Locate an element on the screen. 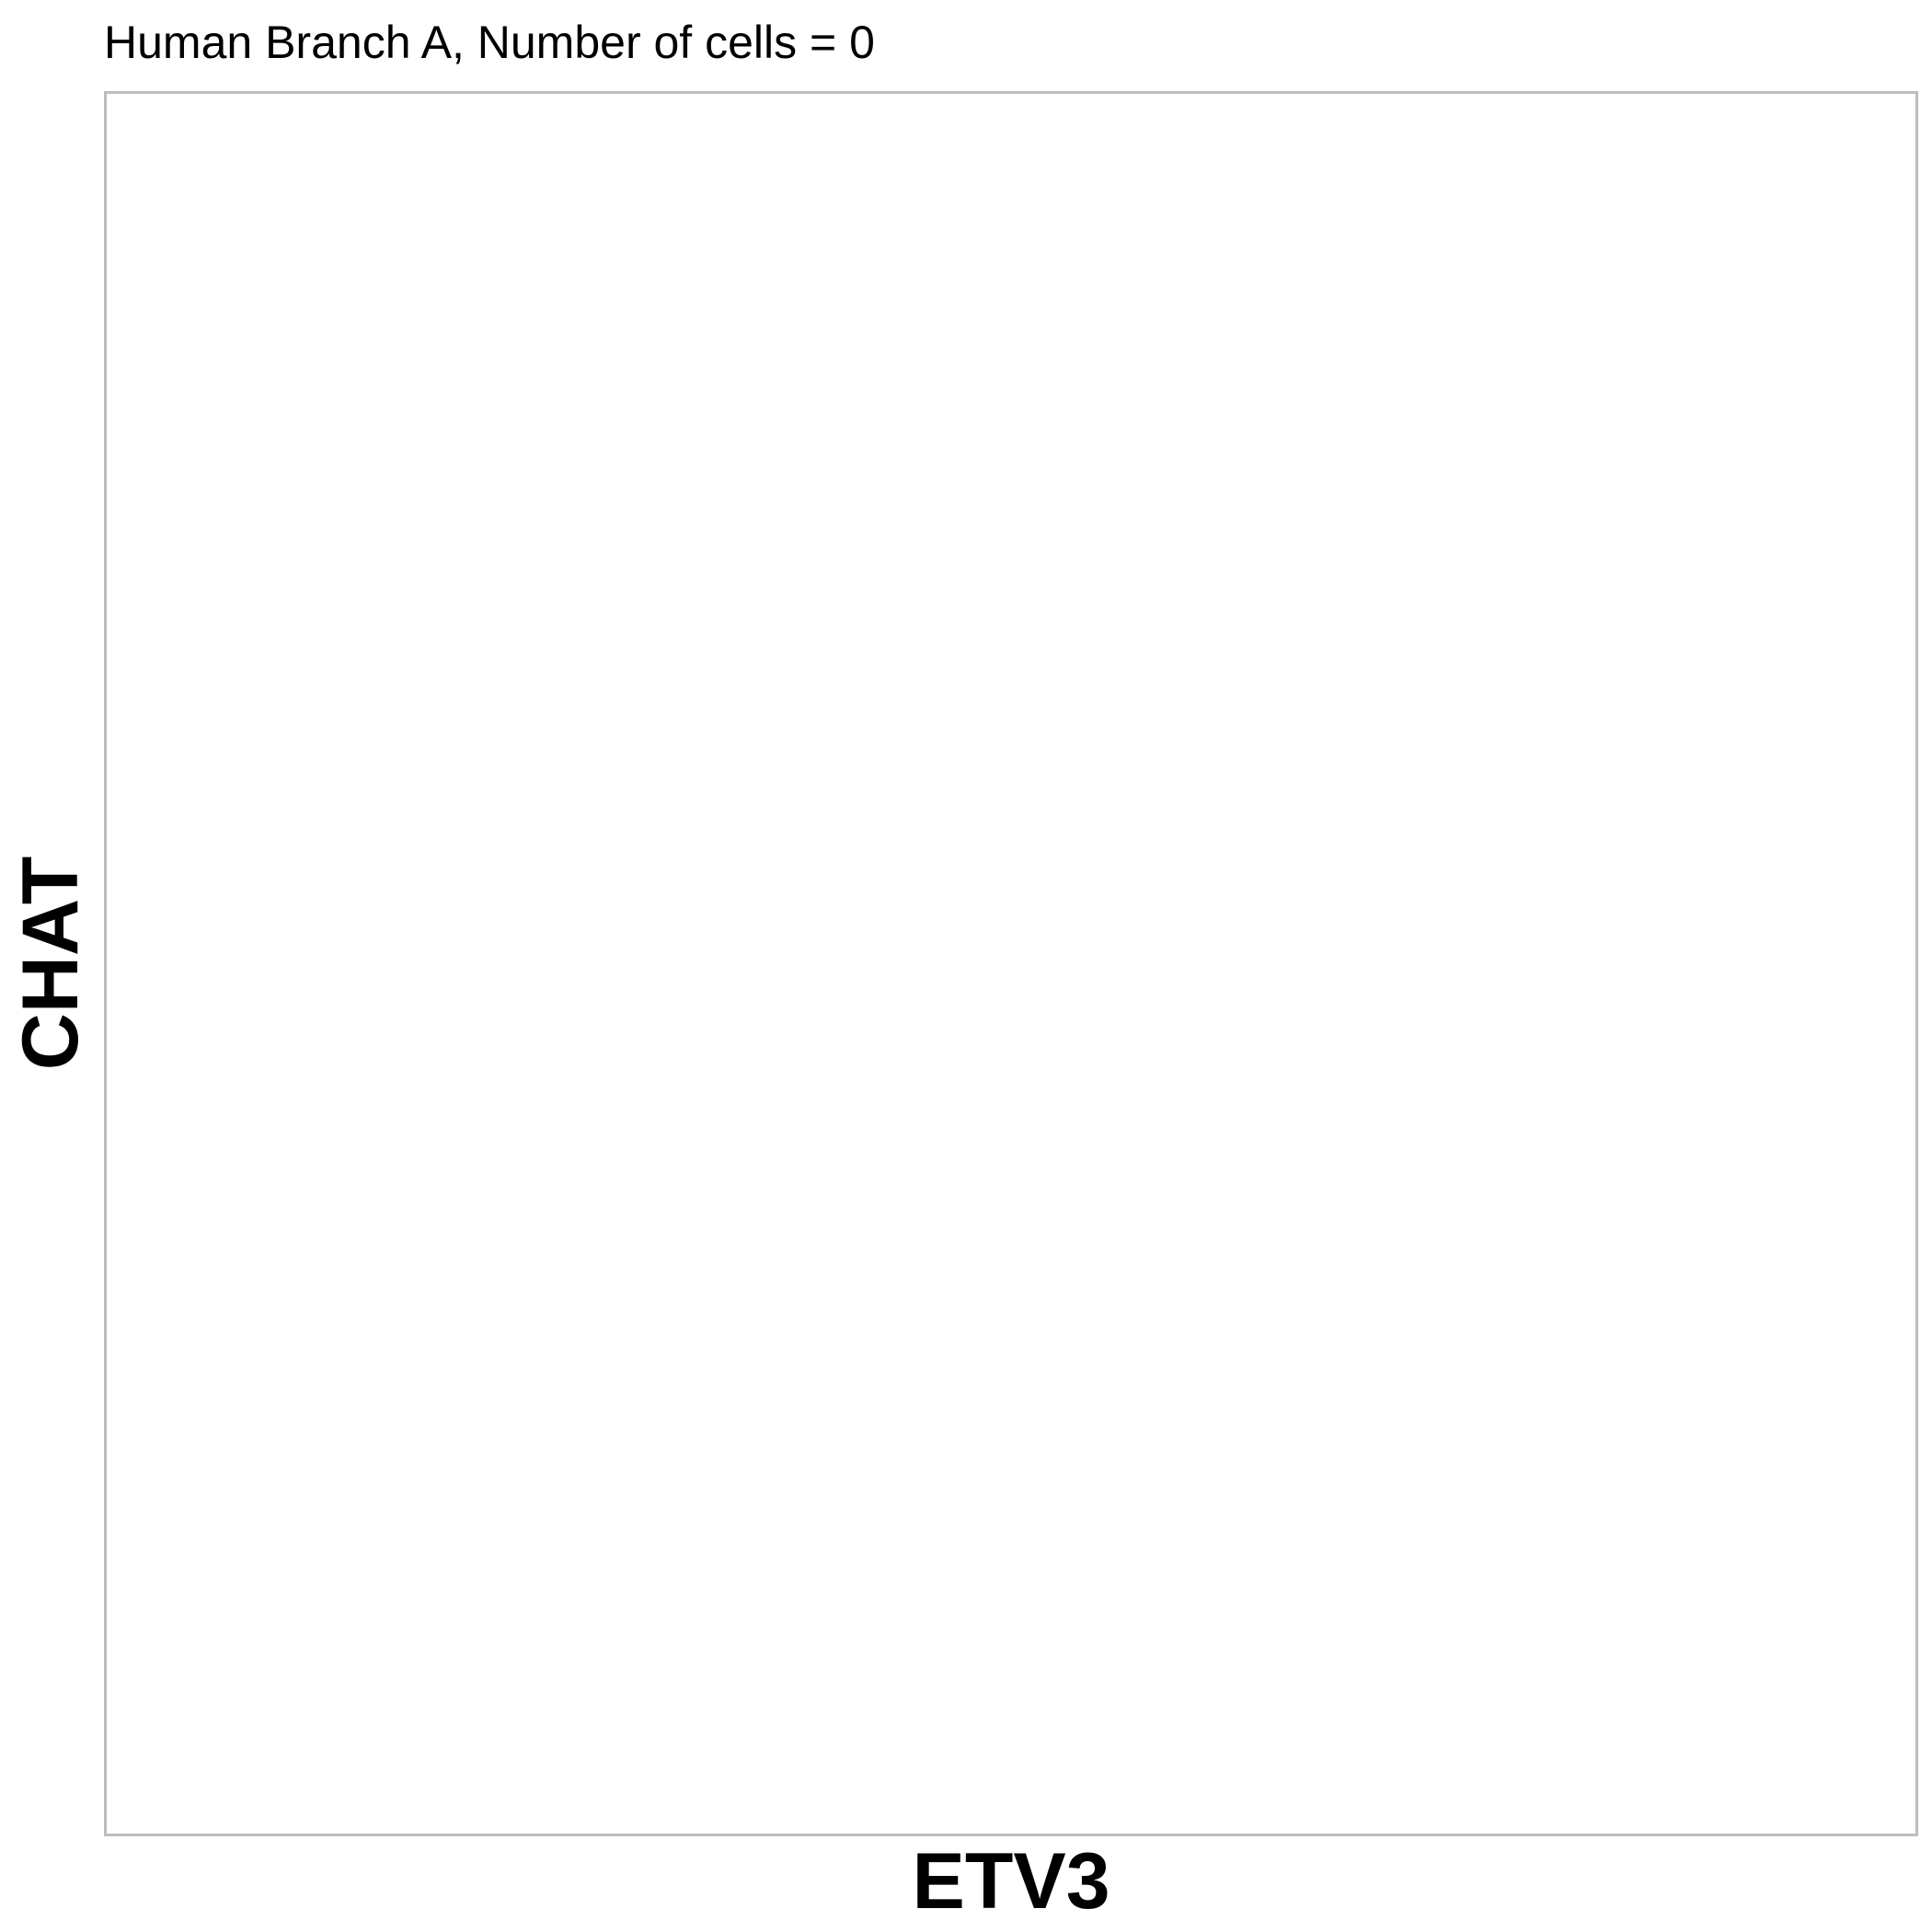 Image resolution: width=1932 pixels, height=1932 pixels. chart-title: Human Branch A, Number of cells = 0 is located at coordinates (490, 42).